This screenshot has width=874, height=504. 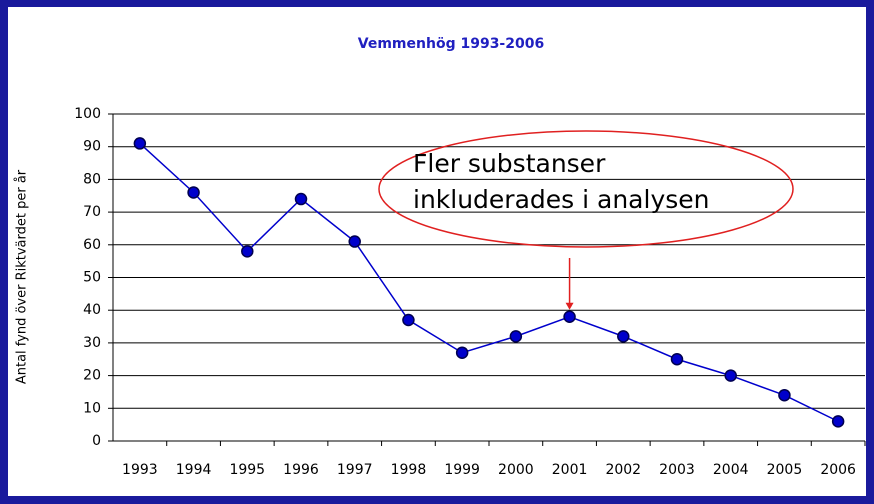 I want to click on y-tick-label: 10, so click(x=92, y=408).